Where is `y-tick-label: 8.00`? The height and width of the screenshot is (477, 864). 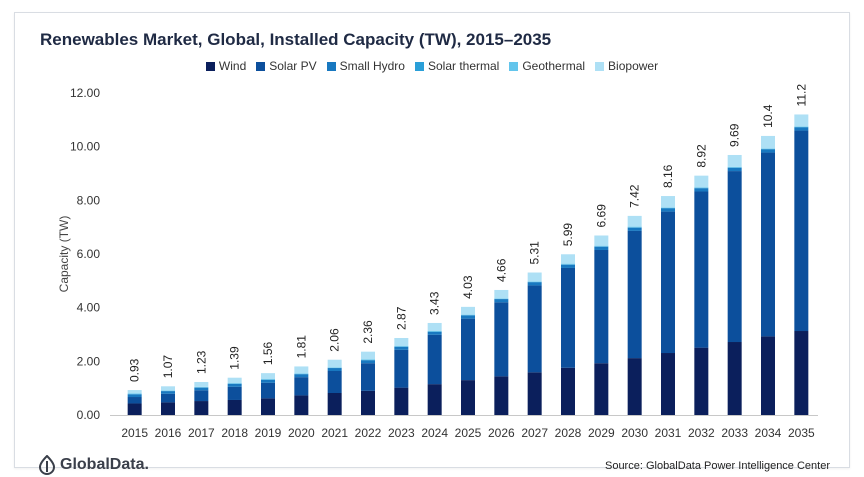 y-tick-label: 8.00 is located at coordinates (89, 200).